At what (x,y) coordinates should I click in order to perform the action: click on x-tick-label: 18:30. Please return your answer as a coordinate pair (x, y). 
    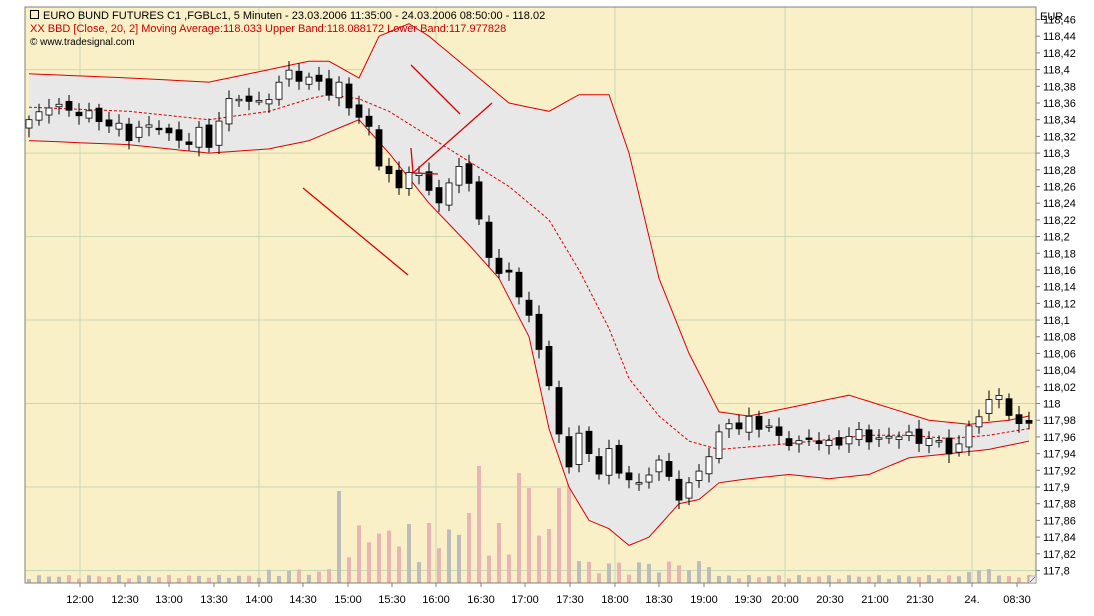
    Looking at the image, I should click on (659, 600).